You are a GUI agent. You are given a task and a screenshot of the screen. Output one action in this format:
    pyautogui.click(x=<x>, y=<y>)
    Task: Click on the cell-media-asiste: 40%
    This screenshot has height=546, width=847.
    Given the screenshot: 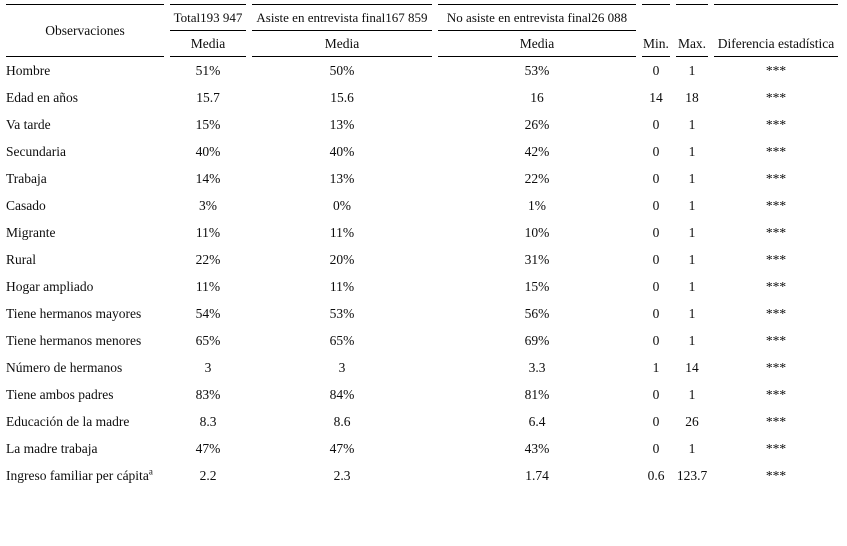 What is the action you would take?
    pyautogui.click(x=342, y=151)
    